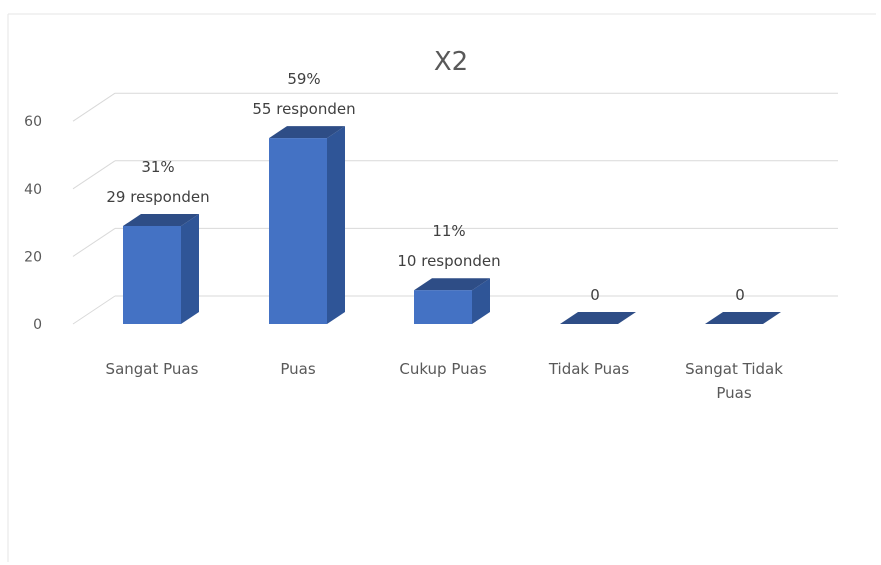  I want to click on data-label: 55 responden, so click(303, 109).